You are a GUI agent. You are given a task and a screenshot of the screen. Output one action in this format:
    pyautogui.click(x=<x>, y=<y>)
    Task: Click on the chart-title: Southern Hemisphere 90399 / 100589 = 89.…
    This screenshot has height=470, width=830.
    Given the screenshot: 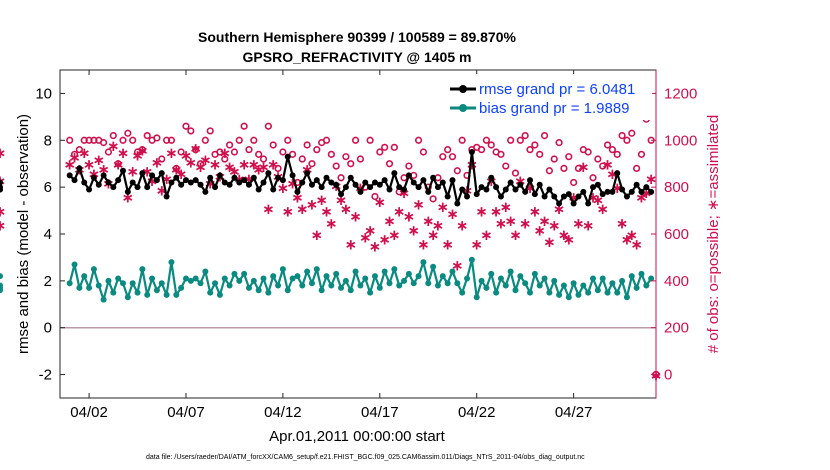 What is the action you would take?
    pyautogui.click(x=357, y=37)
    